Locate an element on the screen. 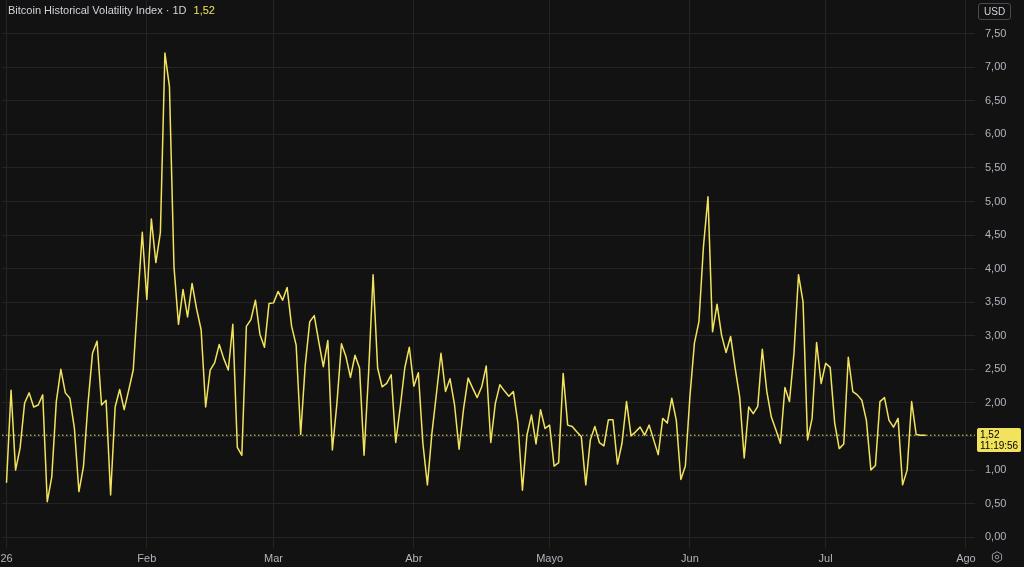 This screenshot has height=567, width=1024. x-tick-label: Jul is located at coordinates (825, 557).